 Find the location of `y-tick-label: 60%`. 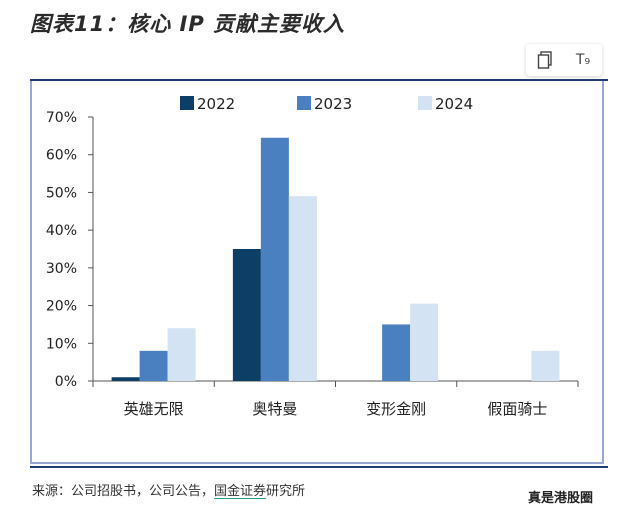

y-tick-label: 60% is located at coordinates (61, 156).